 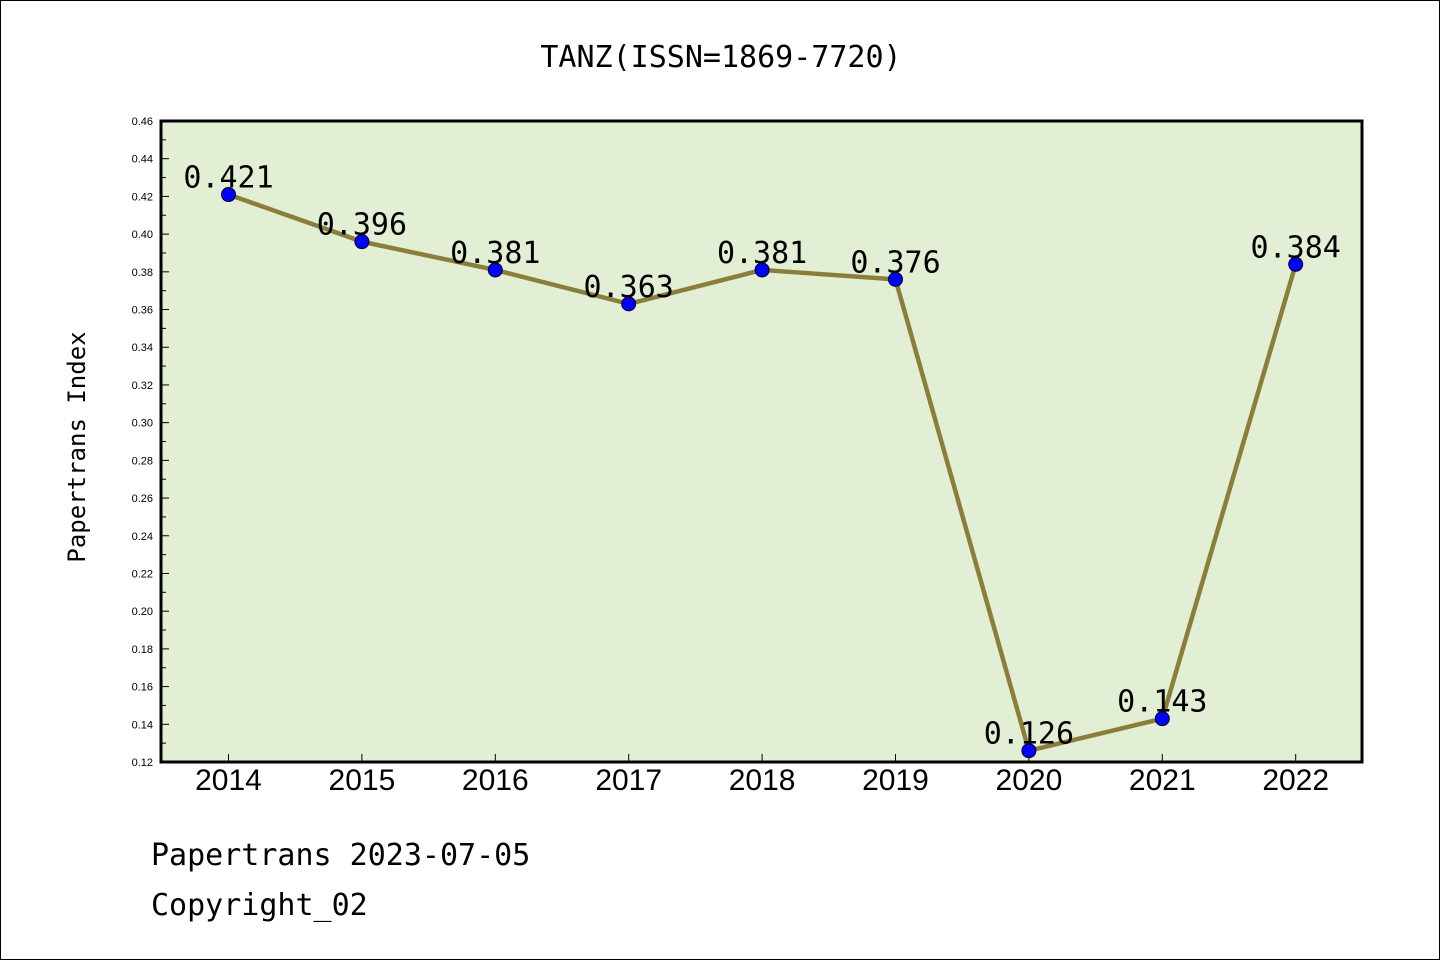 I want to click on y-tick-label: 0.24, so click(x=142, y=537).